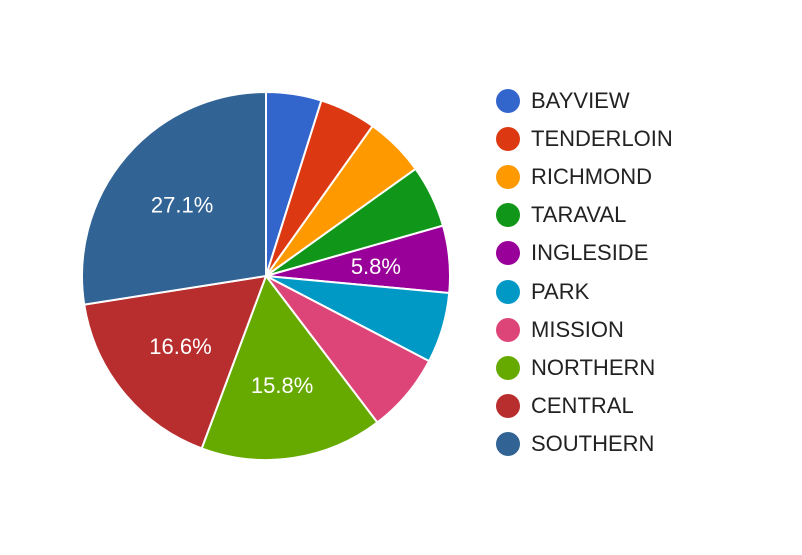 The height and width of the screenshot is (555, 802). I want to click on legend-item-southern: SOUTHERN, so click(584, 444).